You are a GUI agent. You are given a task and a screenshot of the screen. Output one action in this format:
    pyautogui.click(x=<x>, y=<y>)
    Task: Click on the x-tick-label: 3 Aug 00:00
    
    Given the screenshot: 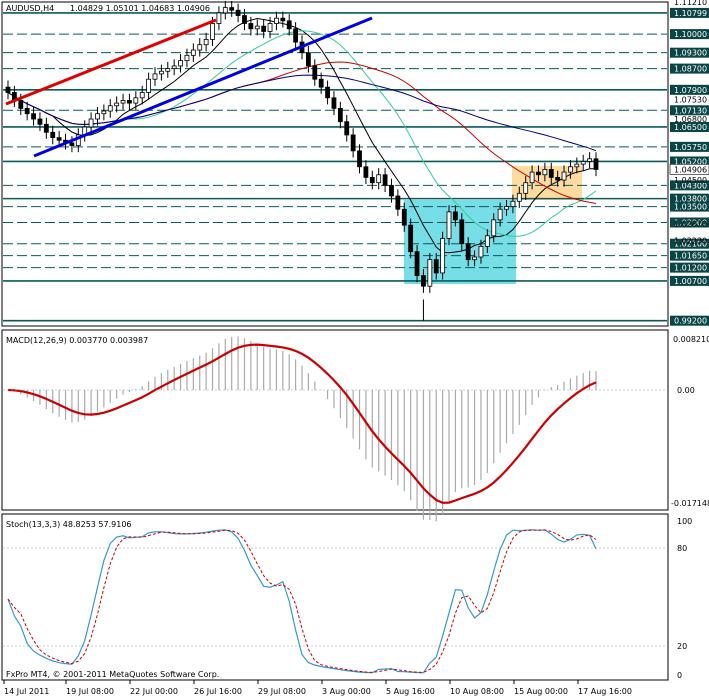 What is the action you would take?
    pyautogui.click(x=346, y=691)
    